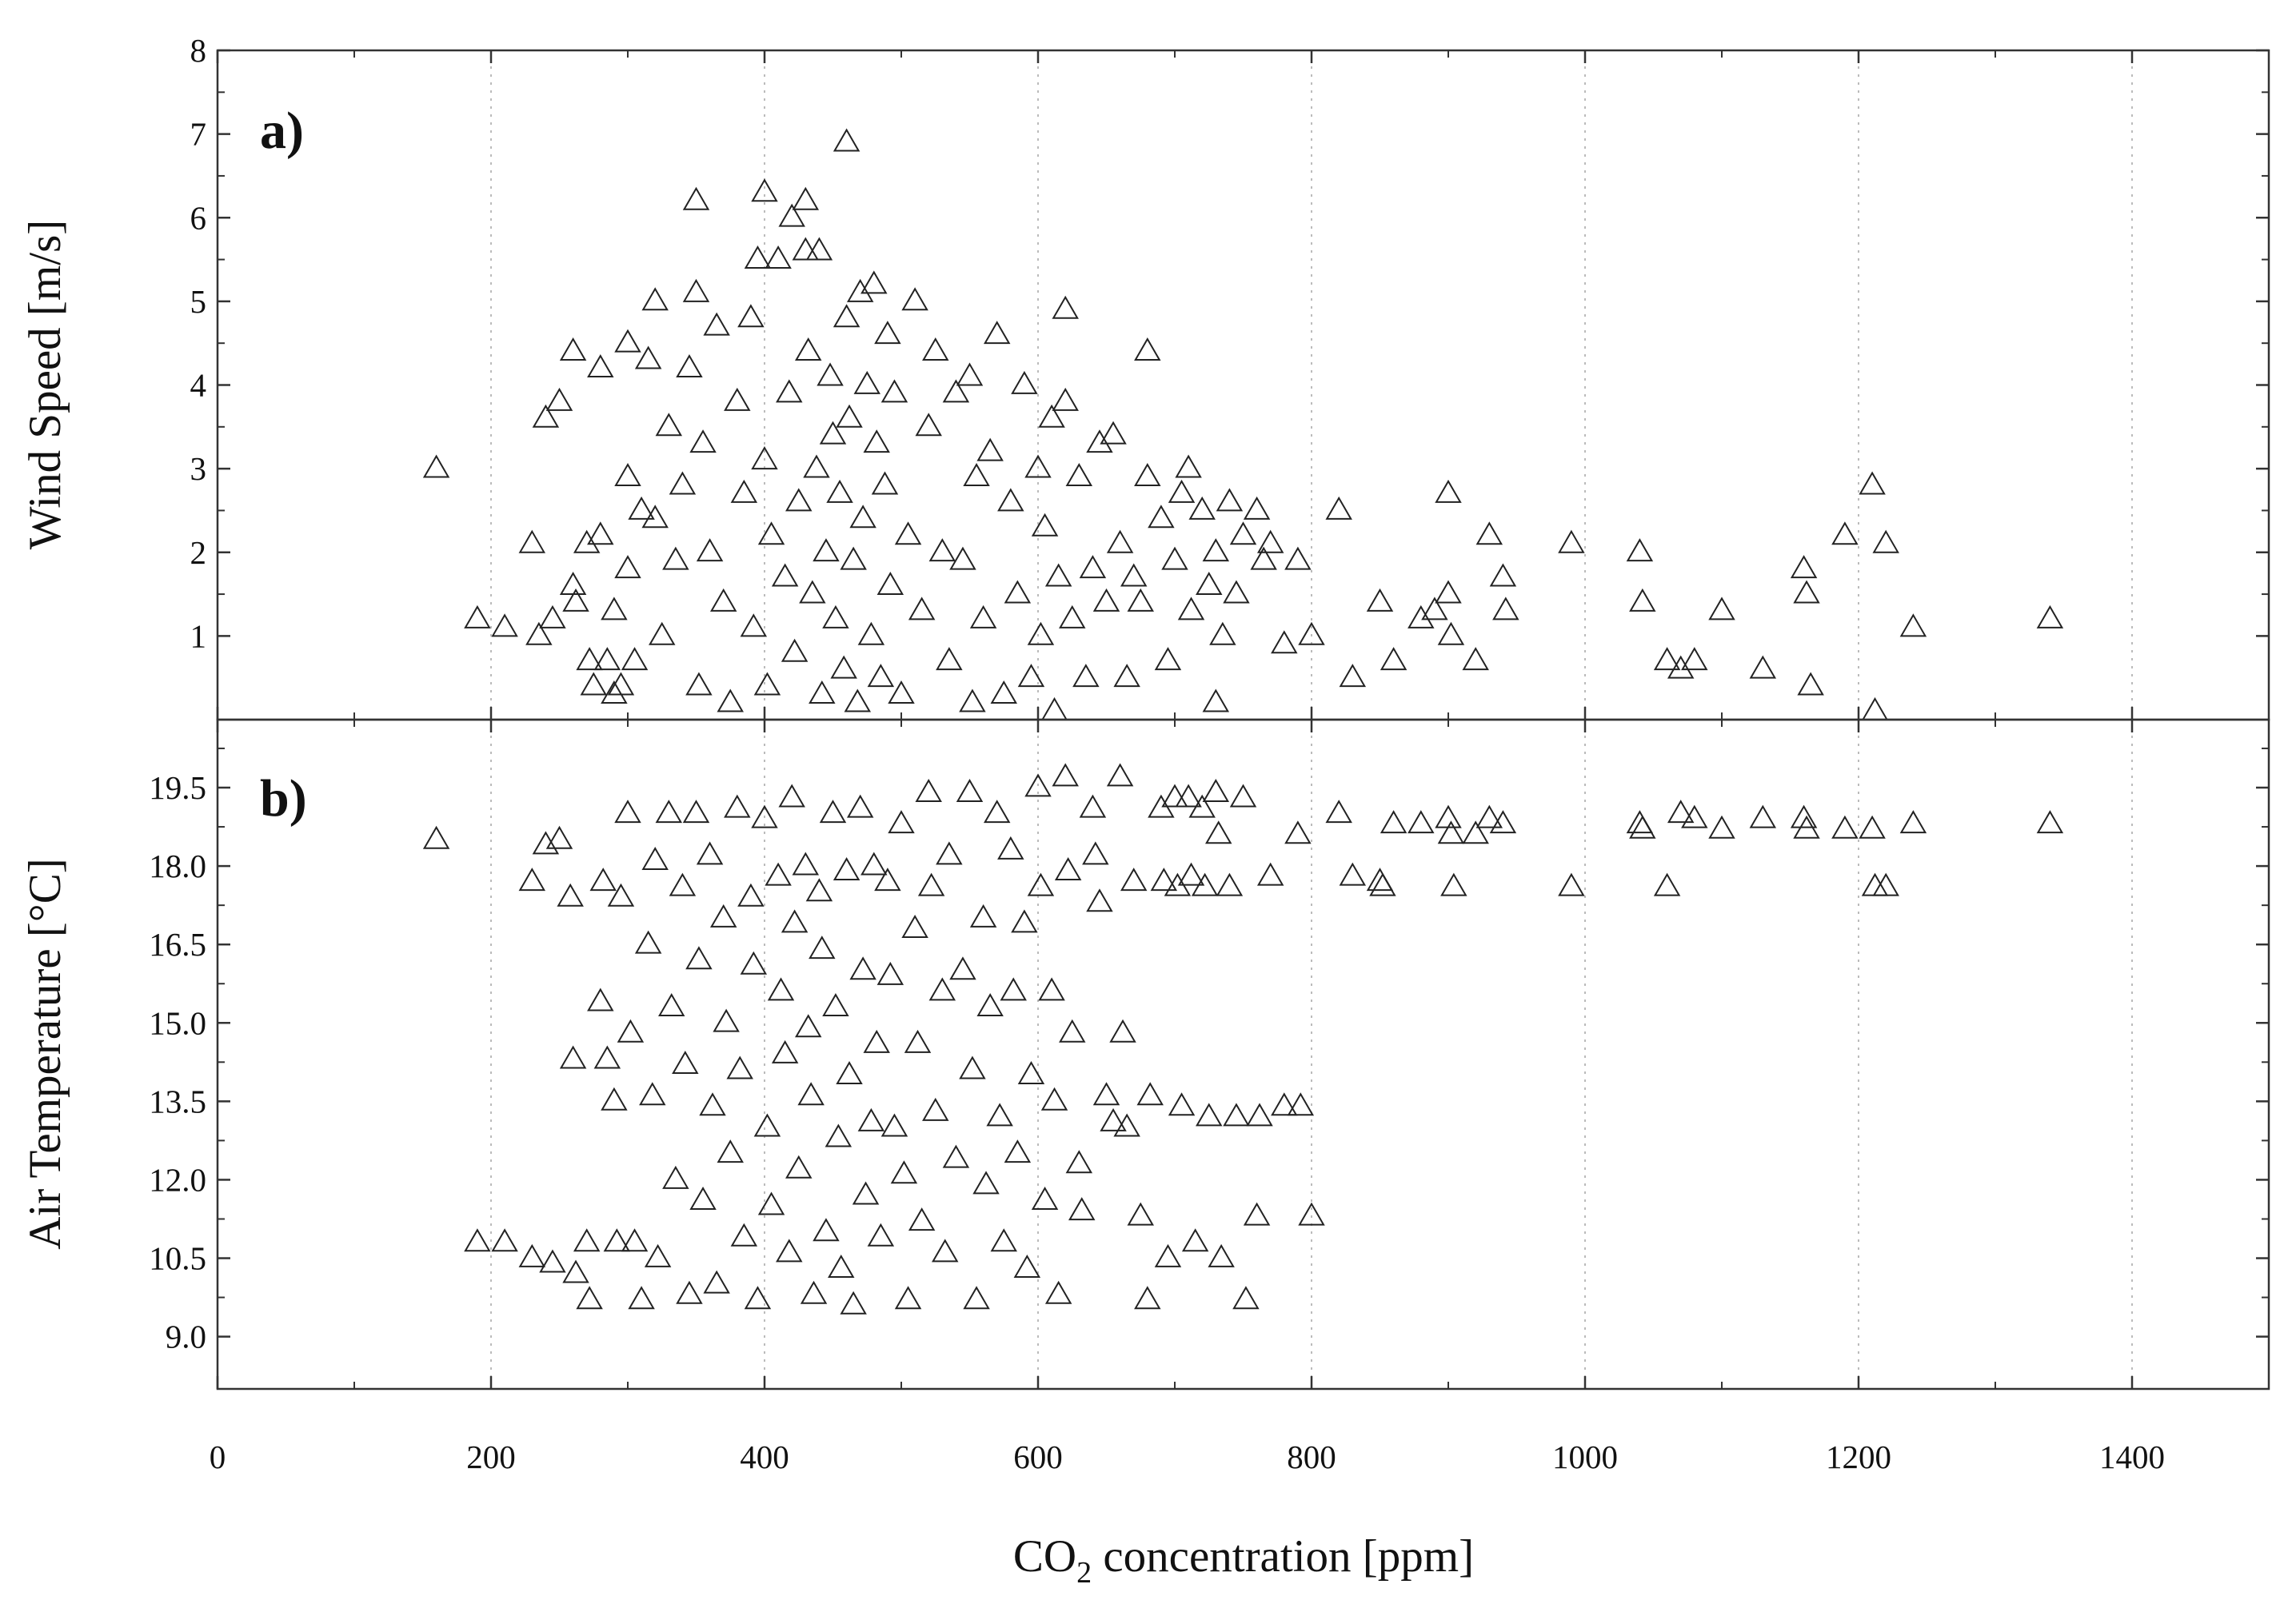 Image resolution: width=2296 pixels, height=1616 pixels. I want to click on x-axis-label-rest: concentration [ppm], so click(1283, 1556).